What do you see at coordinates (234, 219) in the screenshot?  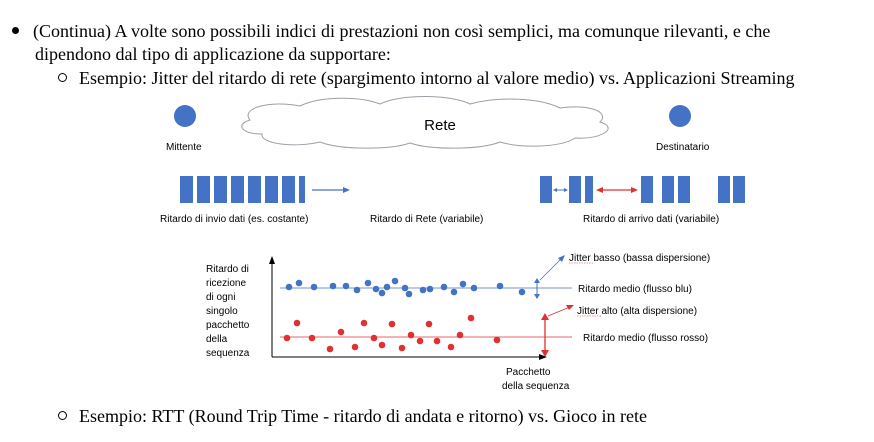 I see `send-delay-label: Ritardo di invio dati (es. costante)` at bounding box center [234, 219].